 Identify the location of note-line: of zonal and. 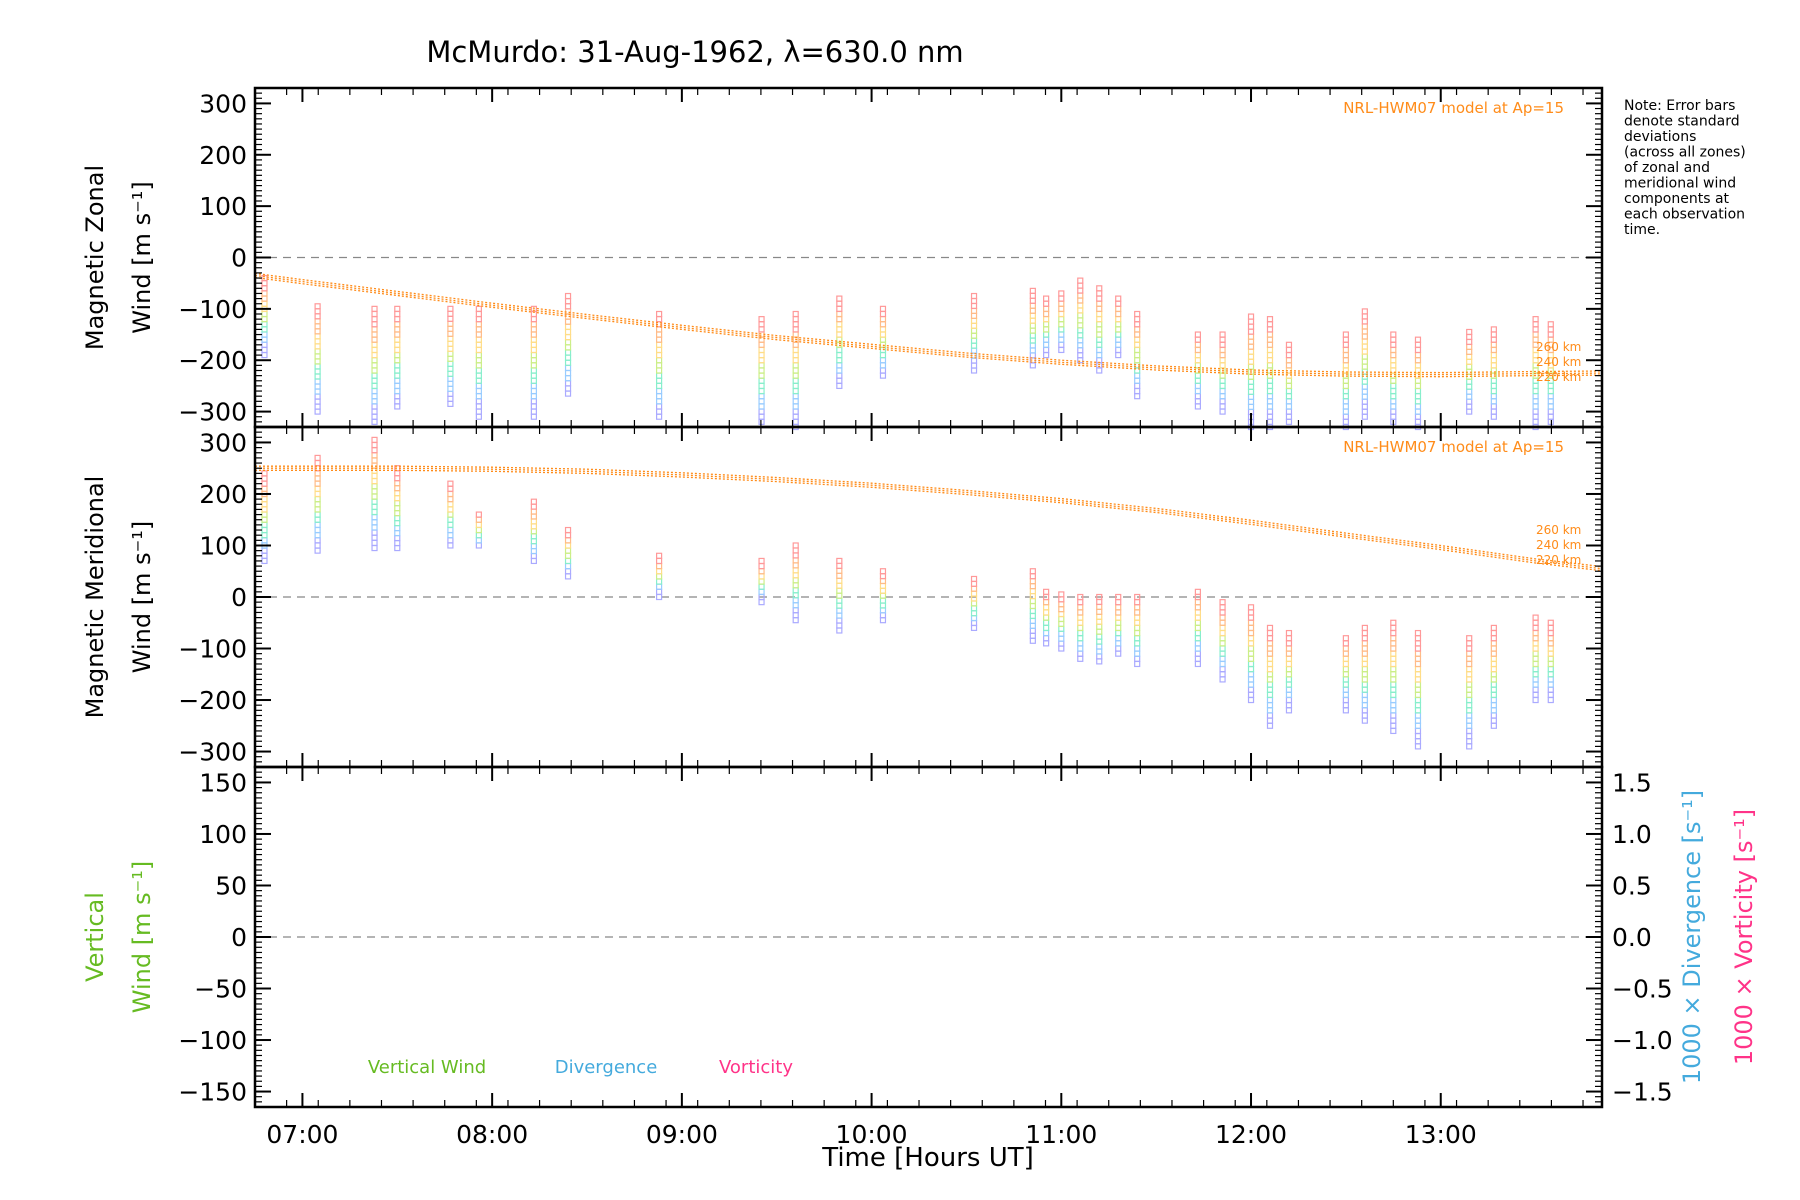
(1667, 168).